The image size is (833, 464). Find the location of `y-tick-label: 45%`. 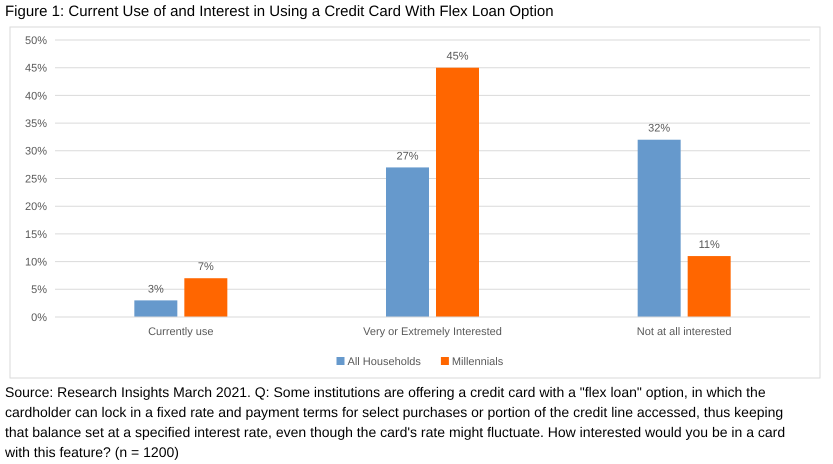

y-tick-label: 45% is located at coordinates (36, 68).